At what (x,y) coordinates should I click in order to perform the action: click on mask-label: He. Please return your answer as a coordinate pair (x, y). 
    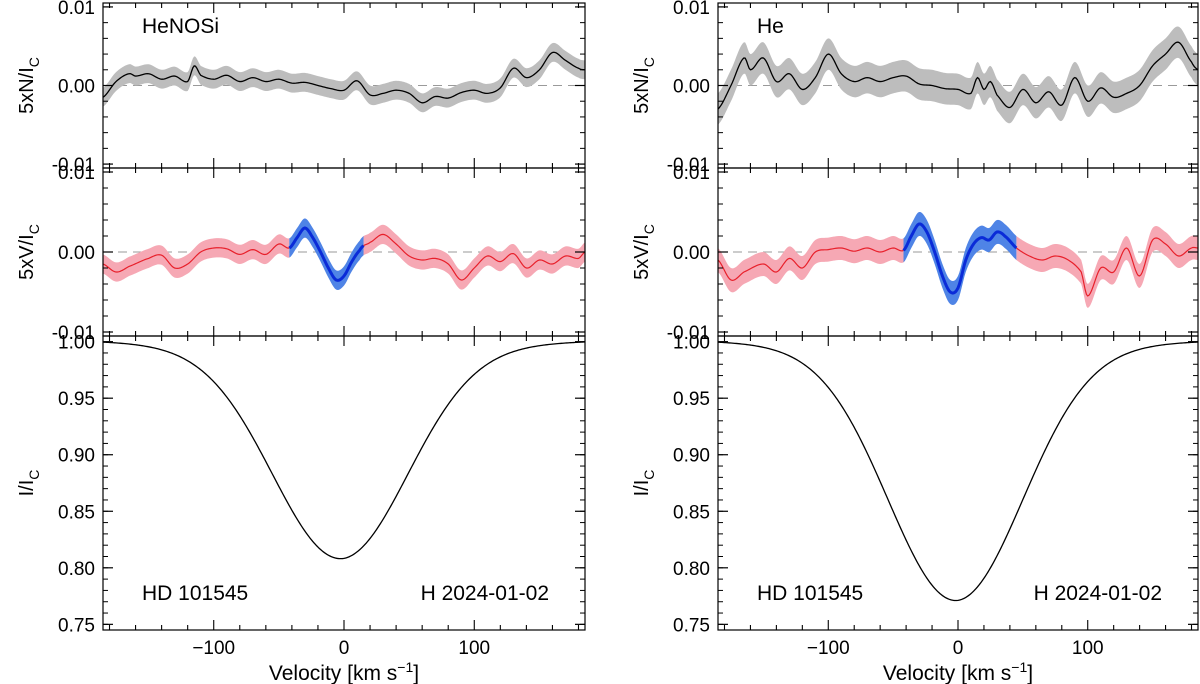
    Looking at the image, I should click on (770, 26).